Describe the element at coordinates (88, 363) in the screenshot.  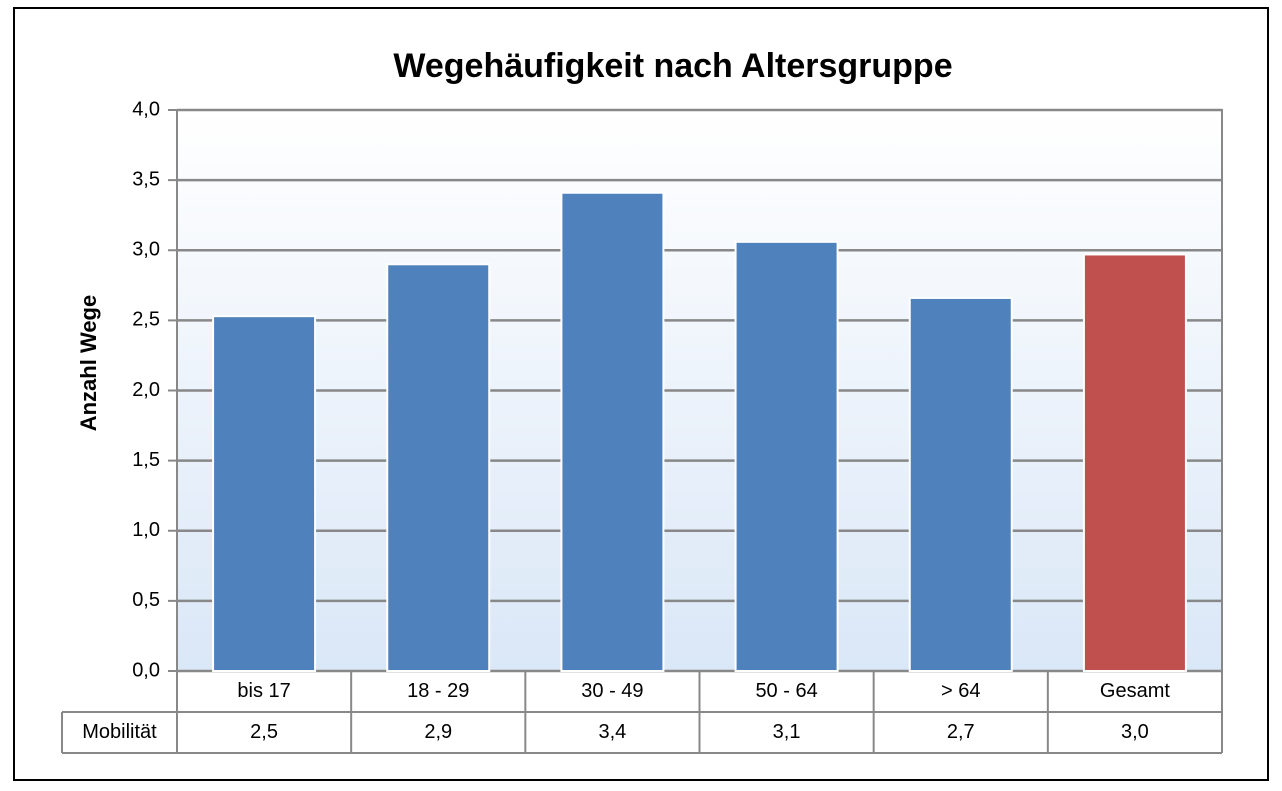
I see `y-axis-title: Anzahl Wege` at that location.